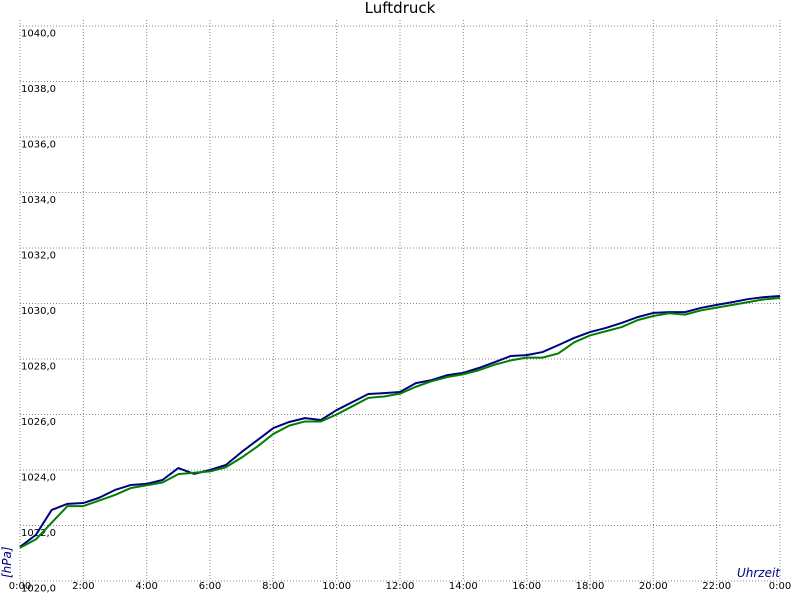 This screenshot has width=800, height=600. I want to click on chart-title: Luftdruck, so click(400, 8).